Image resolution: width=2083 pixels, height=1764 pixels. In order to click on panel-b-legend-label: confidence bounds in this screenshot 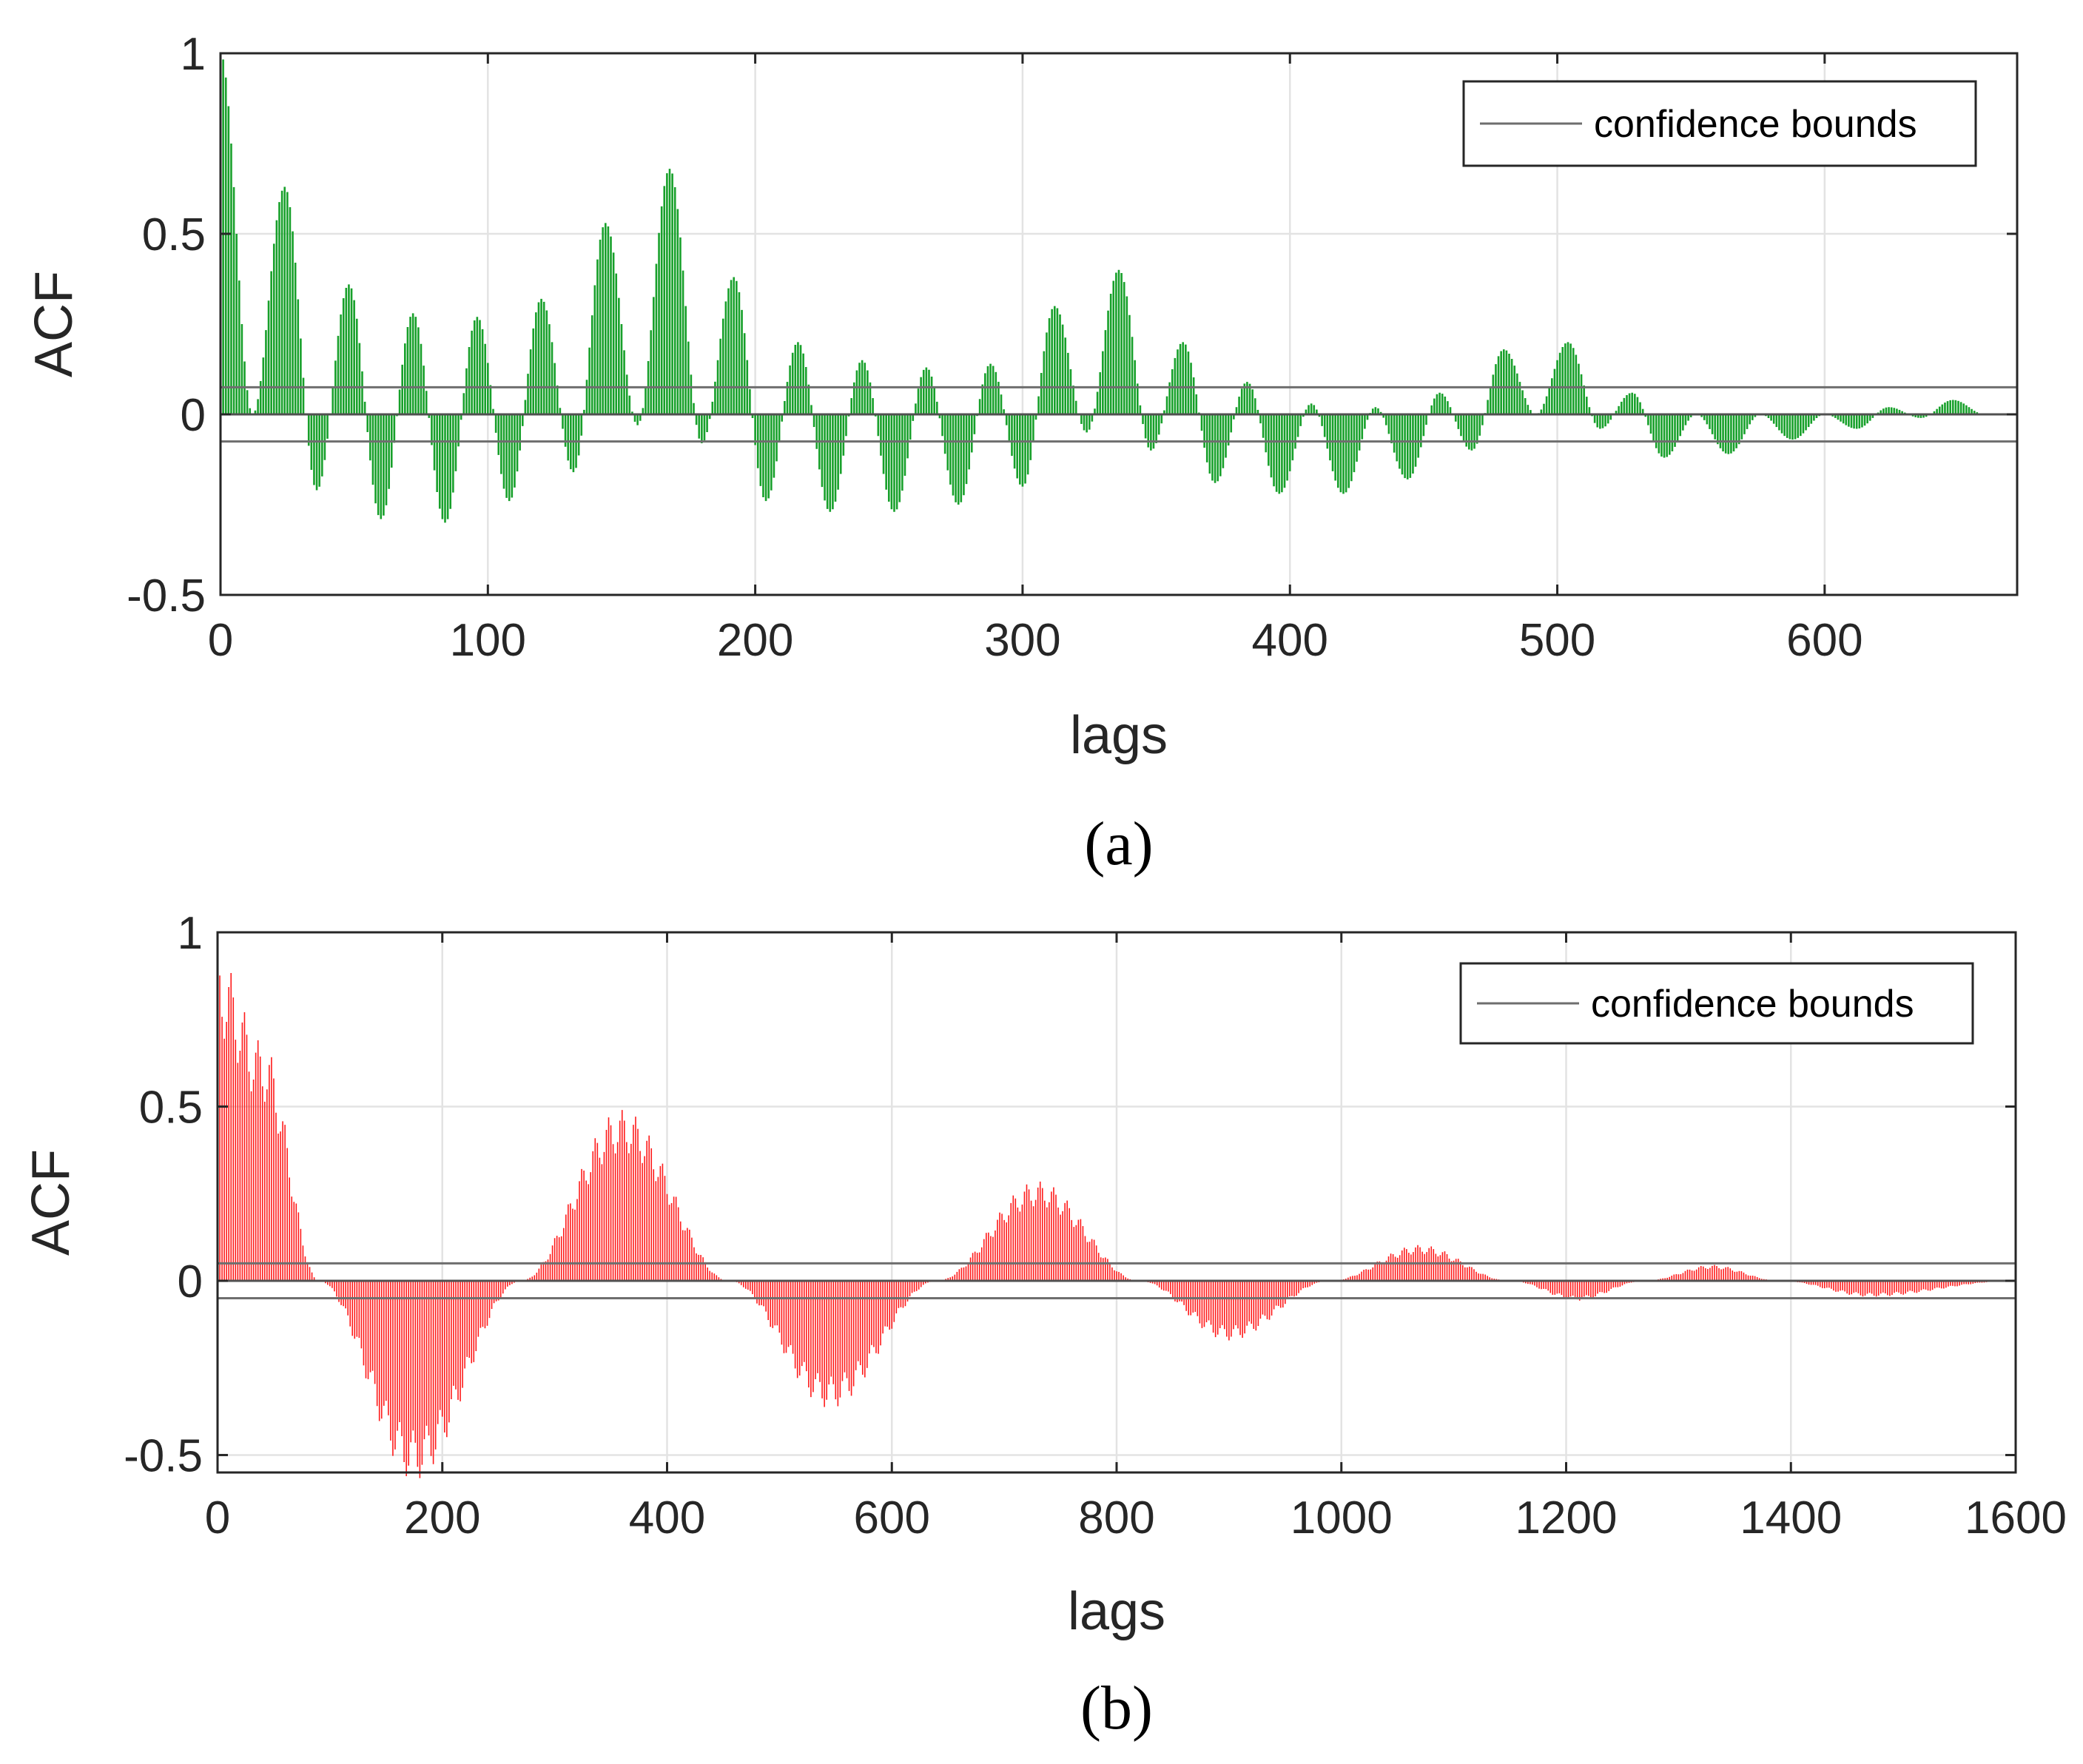, I will do `click(1753, 1004)`.